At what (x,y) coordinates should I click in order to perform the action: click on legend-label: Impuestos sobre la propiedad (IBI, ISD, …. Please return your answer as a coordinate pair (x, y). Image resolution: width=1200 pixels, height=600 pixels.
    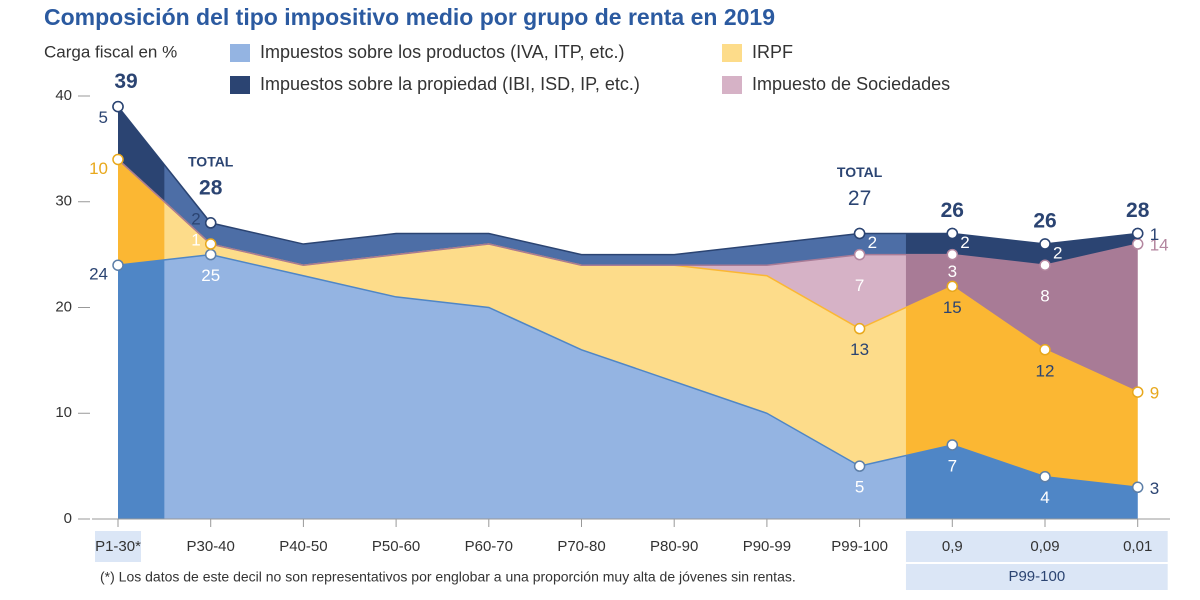
    Looking at the image, I should click on (450, 84).